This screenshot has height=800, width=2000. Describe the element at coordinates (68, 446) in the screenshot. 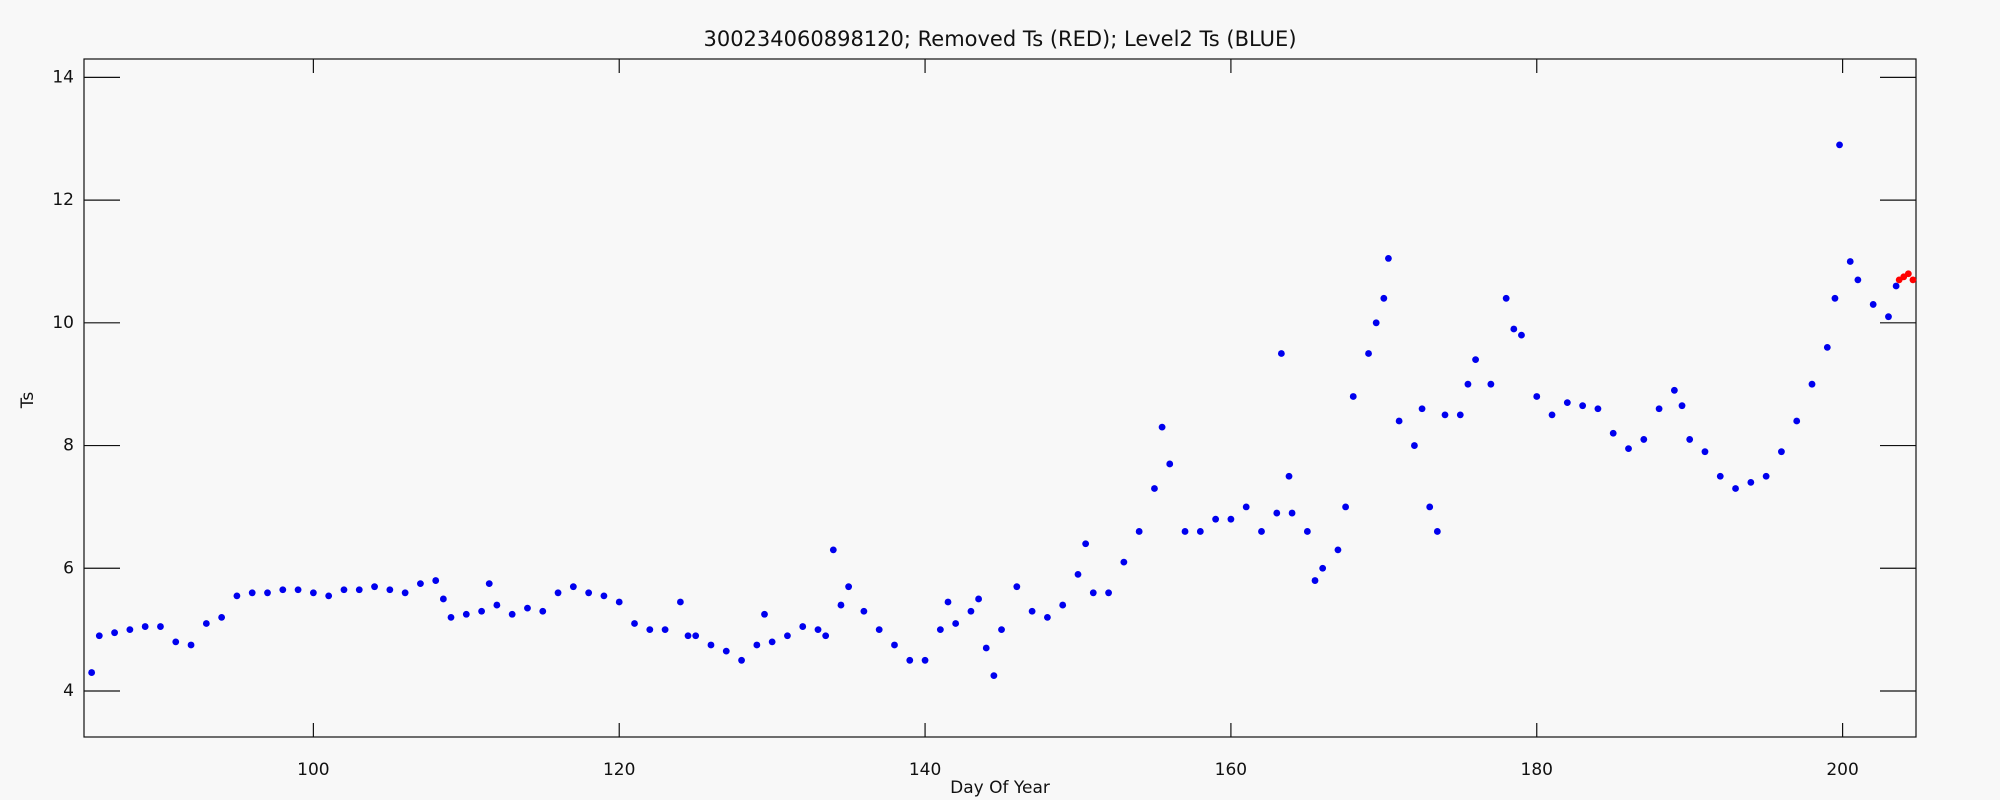

I see `y-tick-label: 8` at that location.